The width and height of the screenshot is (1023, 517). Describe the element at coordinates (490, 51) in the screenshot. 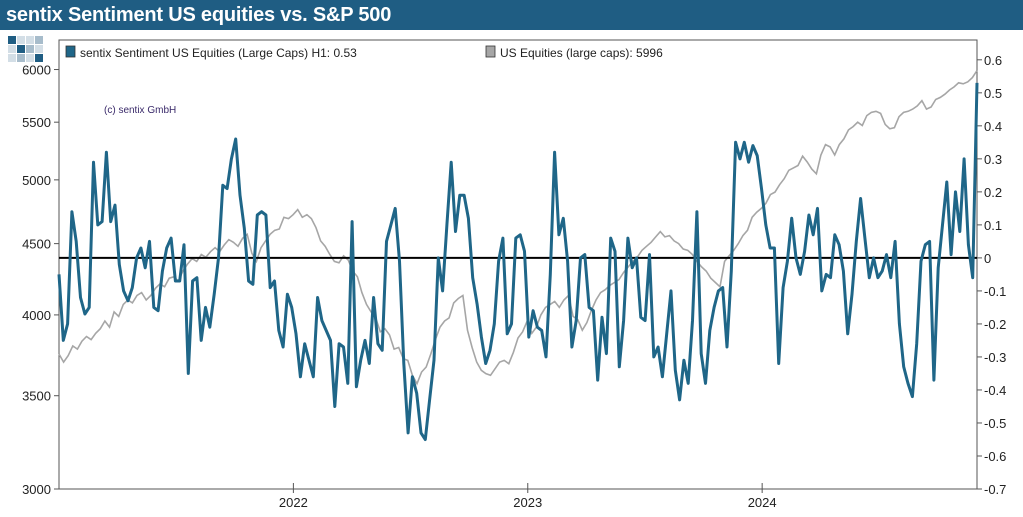

I see `legend-marker-sp500` at that location.